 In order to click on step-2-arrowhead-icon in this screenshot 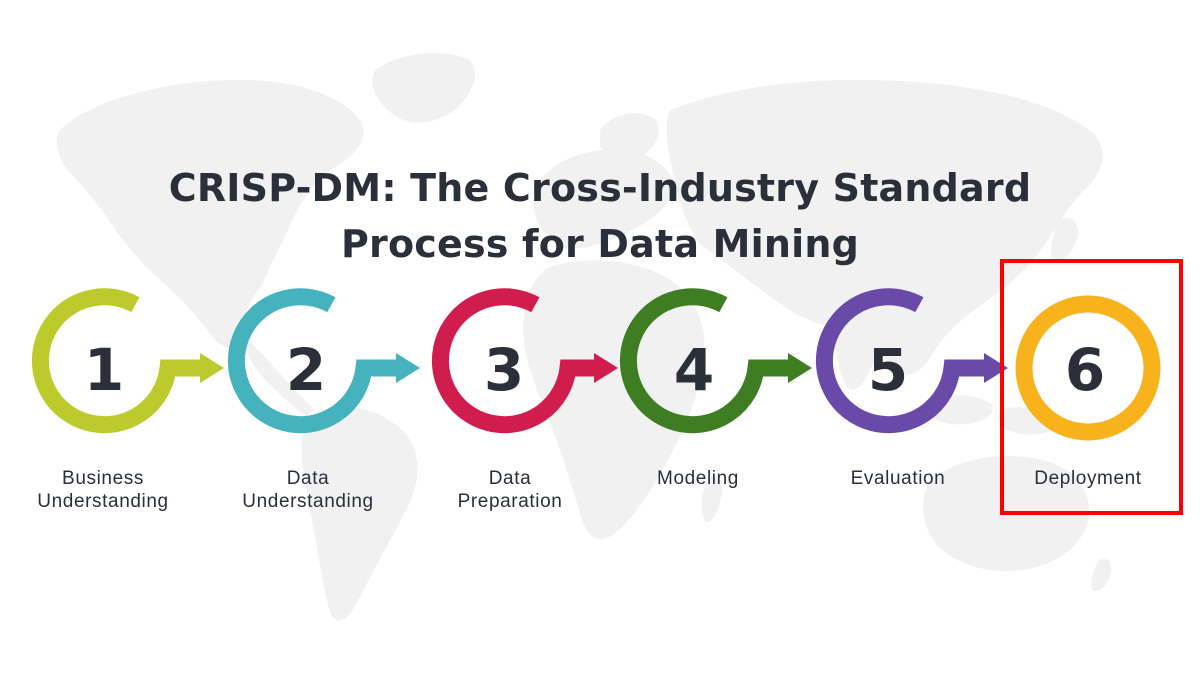, I will do `click(408, 368)`.